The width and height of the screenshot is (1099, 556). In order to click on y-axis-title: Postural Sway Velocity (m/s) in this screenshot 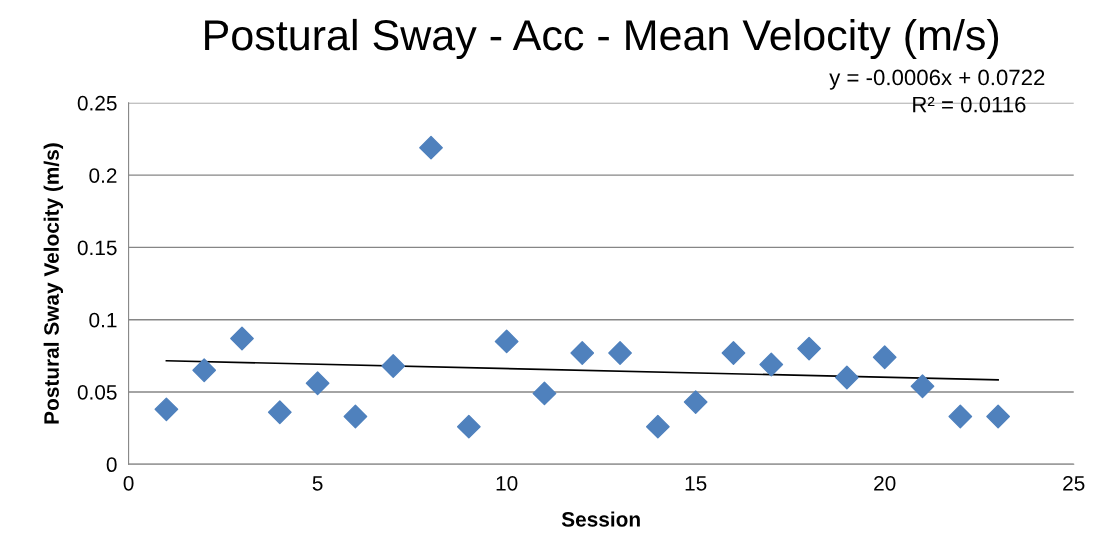, I will do `click(53, 283)`.